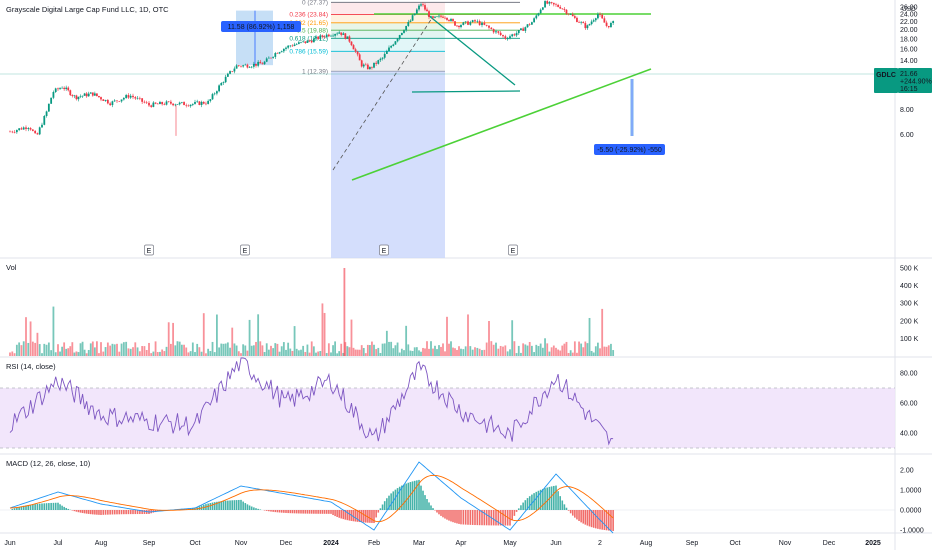  Describe the element at coordinates (388, 45) in the screenshot. I see `fib-zone` at that location.